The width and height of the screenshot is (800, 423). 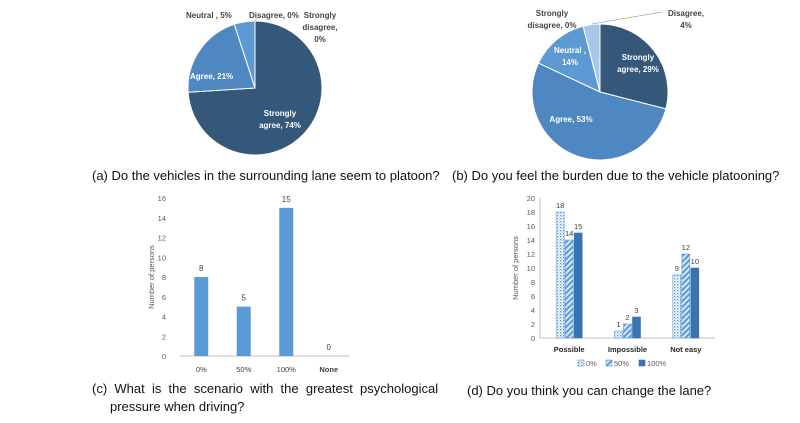 I want to click on bar-d-value: 12, so click(x=686, y=247).